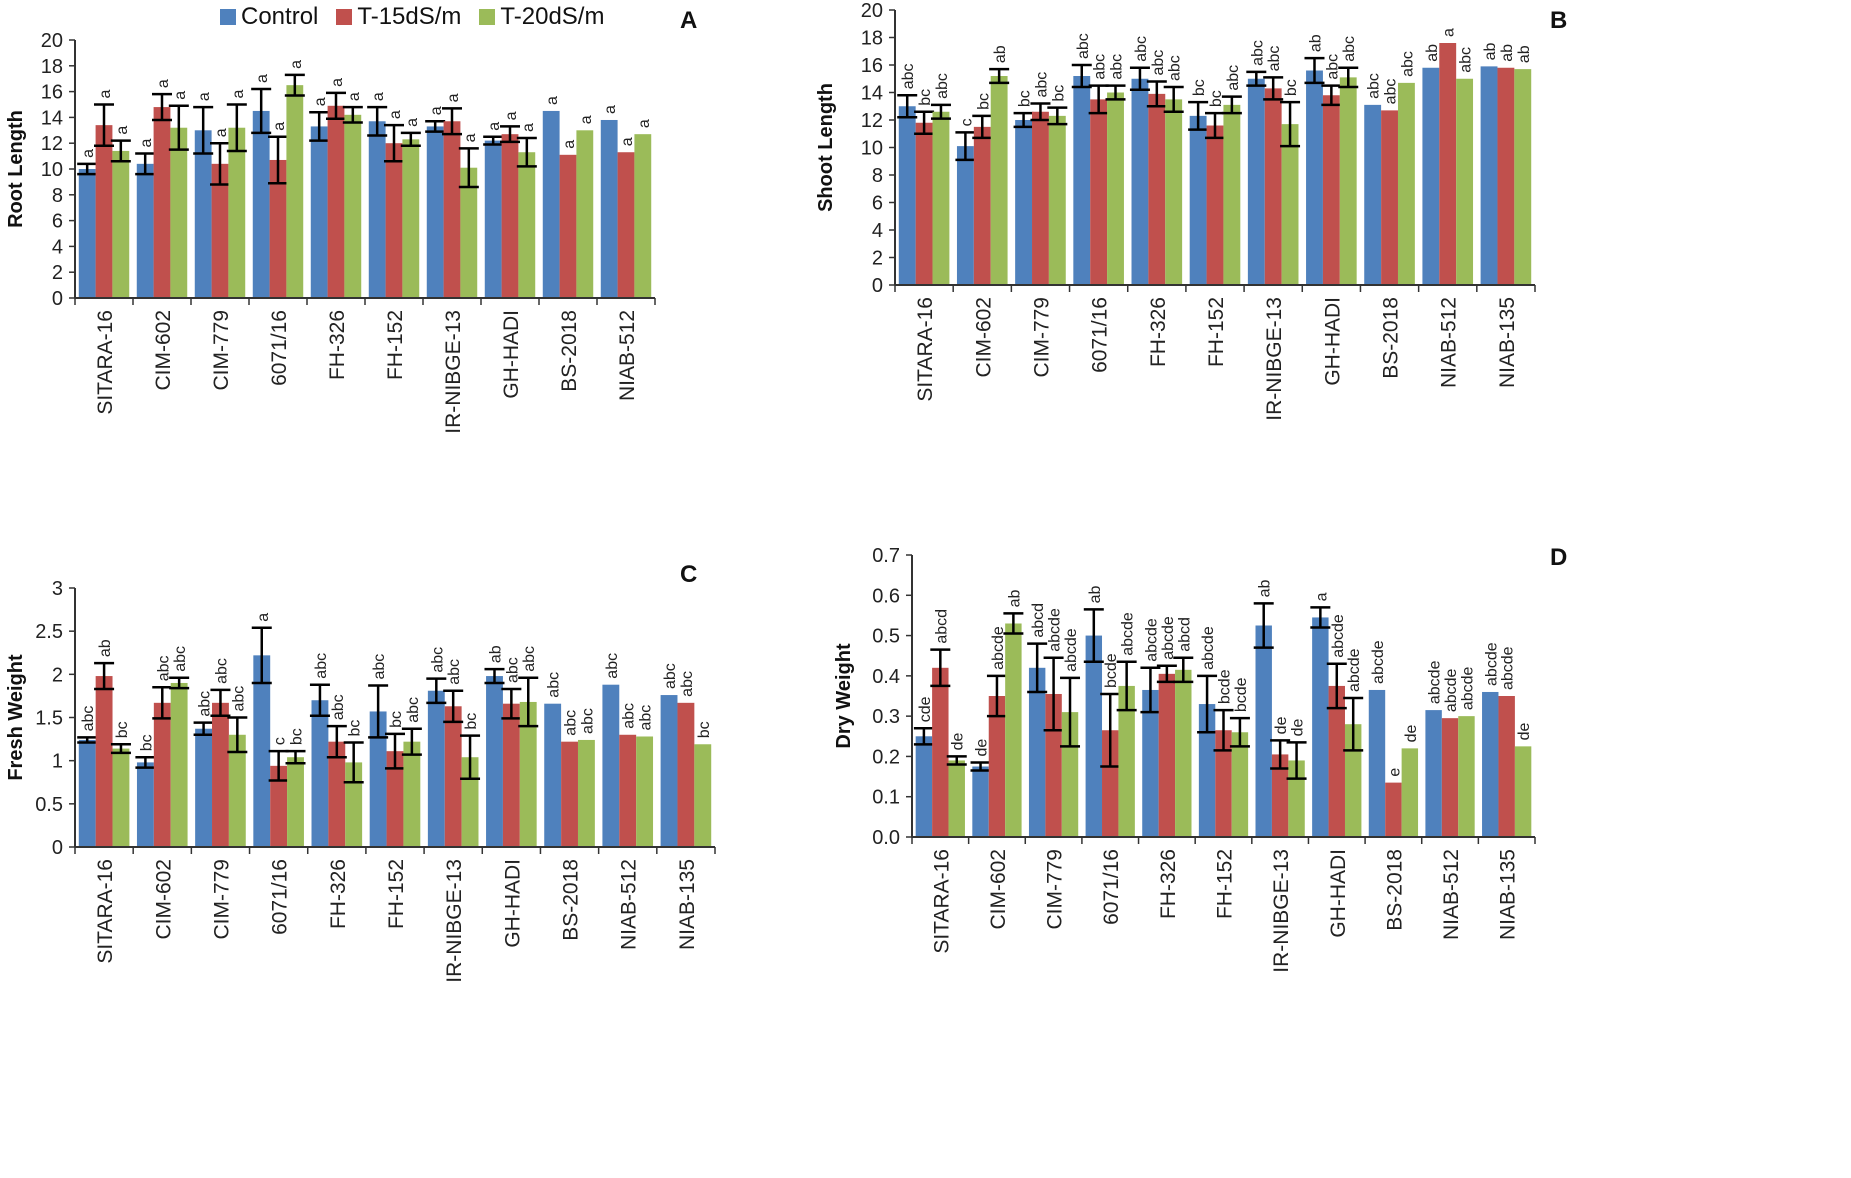 The width and height of the screenshot is (1851, 1178). Describe the element at coordinates (1225, 686) in the screenshot. I see `significance-label: bcde` at that location.